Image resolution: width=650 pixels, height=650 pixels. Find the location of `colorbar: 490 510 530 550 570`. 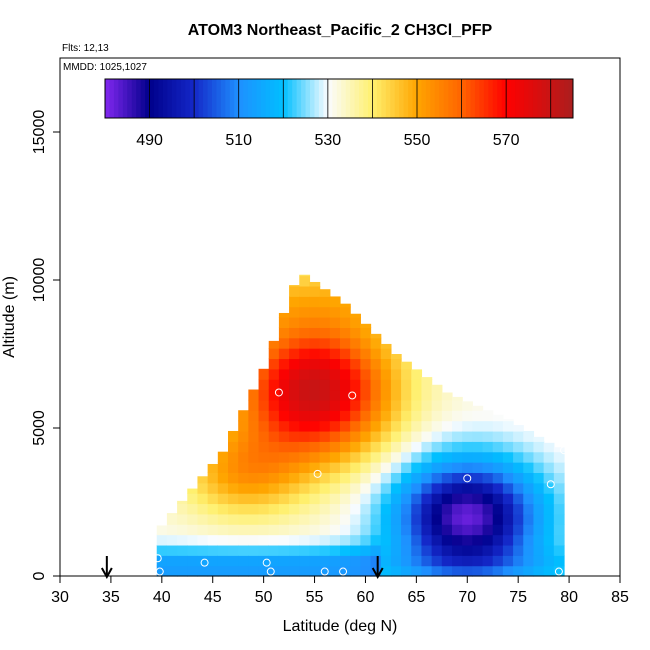

colorbar: 490 510 530 550 570 is located at coordinates (339, 113).